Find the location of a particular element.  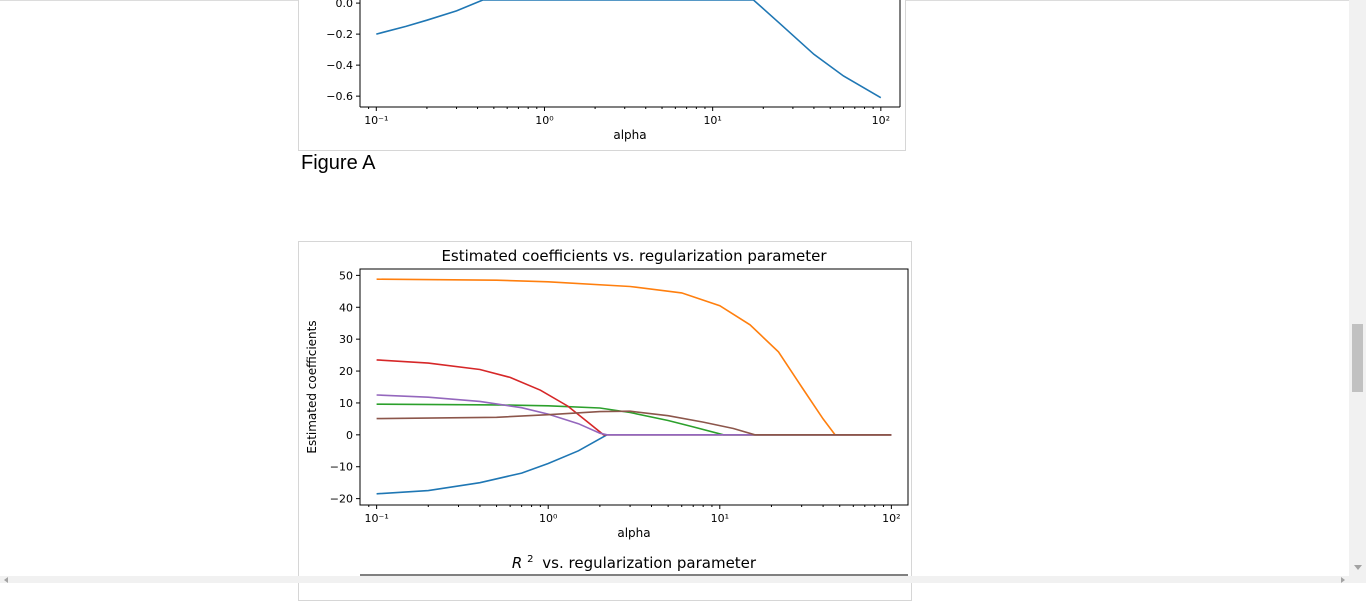

figure-b-y-tick-label: 20 is located at coordinates (346, 371).